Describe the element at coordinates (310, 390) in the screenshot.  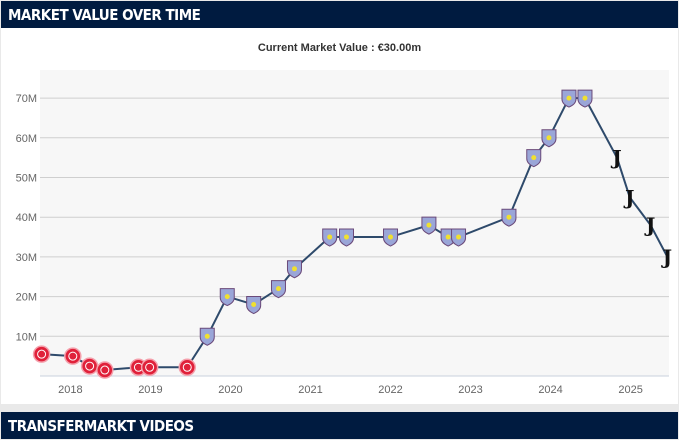
I see `x-tick-label: 2021` at that location.